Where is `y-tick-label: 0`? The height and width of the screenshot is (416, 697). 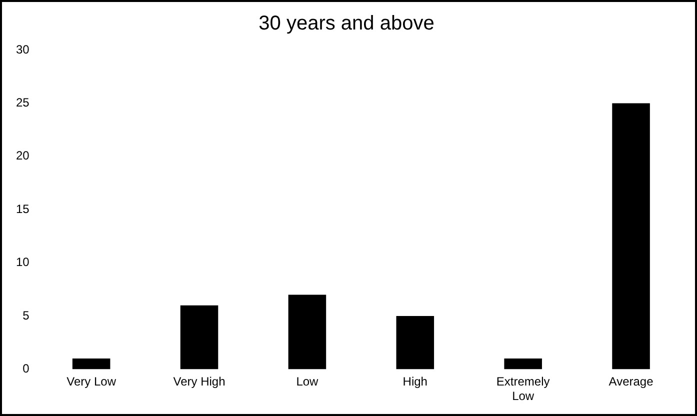 y-tick-label: 0 is located at coordinates (26, 369).